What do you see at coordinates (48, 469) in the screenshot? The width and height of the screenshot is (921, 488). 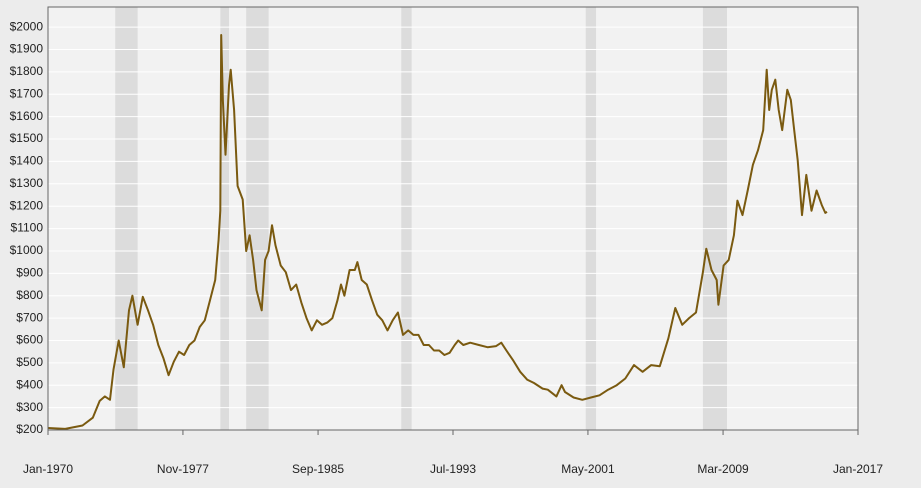 I see `x-tick-label: Jan-1970` at bounding box center [48, 469].